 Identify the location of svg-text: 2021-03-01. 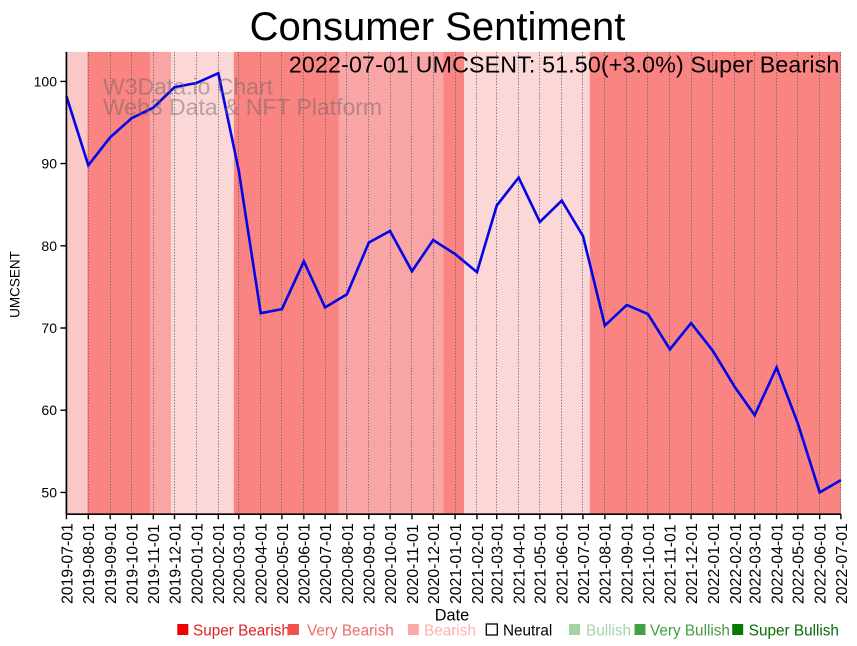
(498, 563).